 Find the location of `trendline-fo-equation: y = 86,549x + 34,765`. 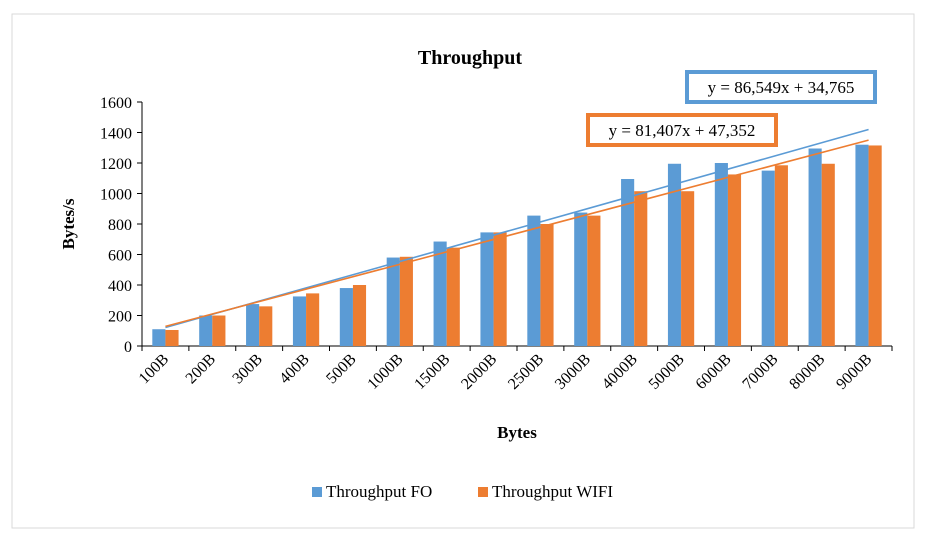

trendline-fo-equation: y = 86,549x + 34,765 is located at coordinates (781, 87).